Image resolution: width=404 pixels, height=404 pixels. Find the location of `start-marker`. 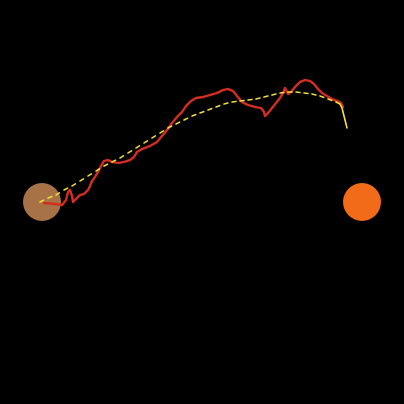

start-marker is located at coordinates (42, 202).